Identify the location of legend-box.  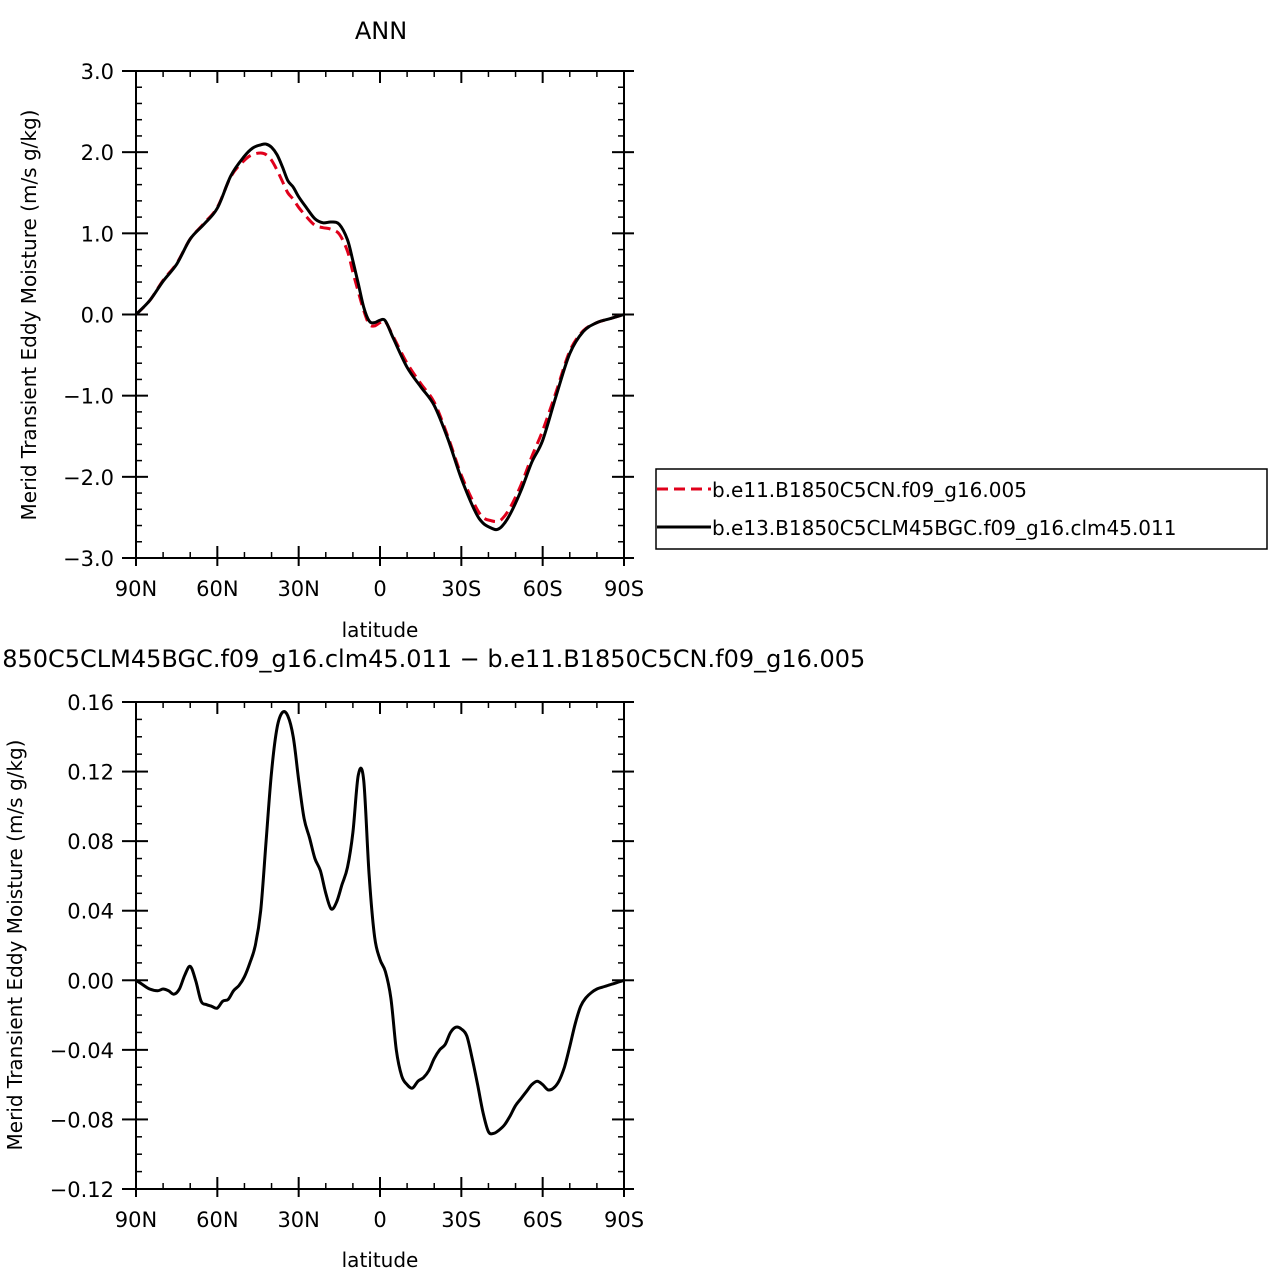
(961, 509).